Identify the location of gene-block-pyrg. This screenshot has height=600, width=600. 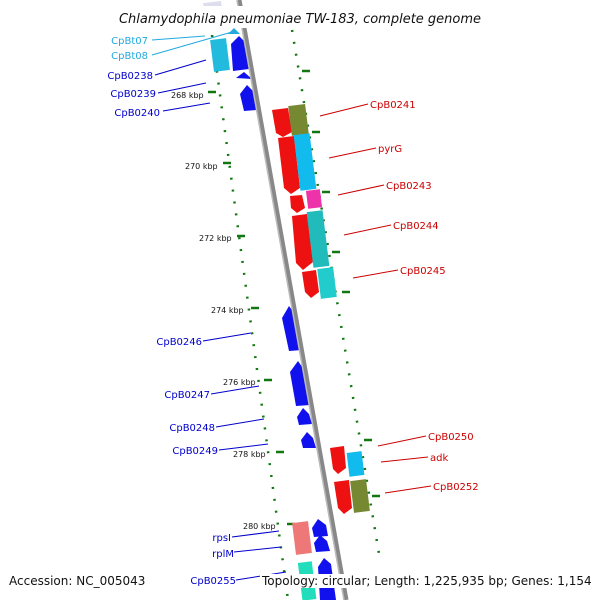
(305, 162).